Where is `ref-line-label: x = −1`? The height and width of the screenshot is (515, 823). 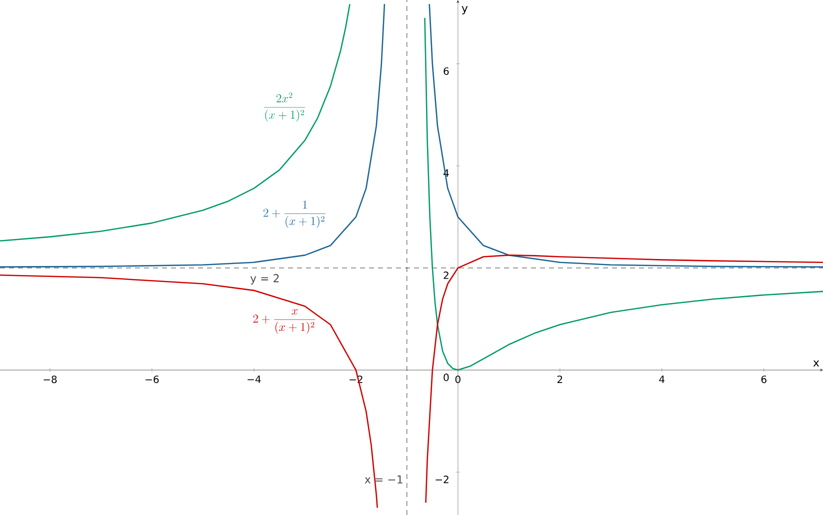 ref-line-label: x = −1 is located at coordinates (383, 479).